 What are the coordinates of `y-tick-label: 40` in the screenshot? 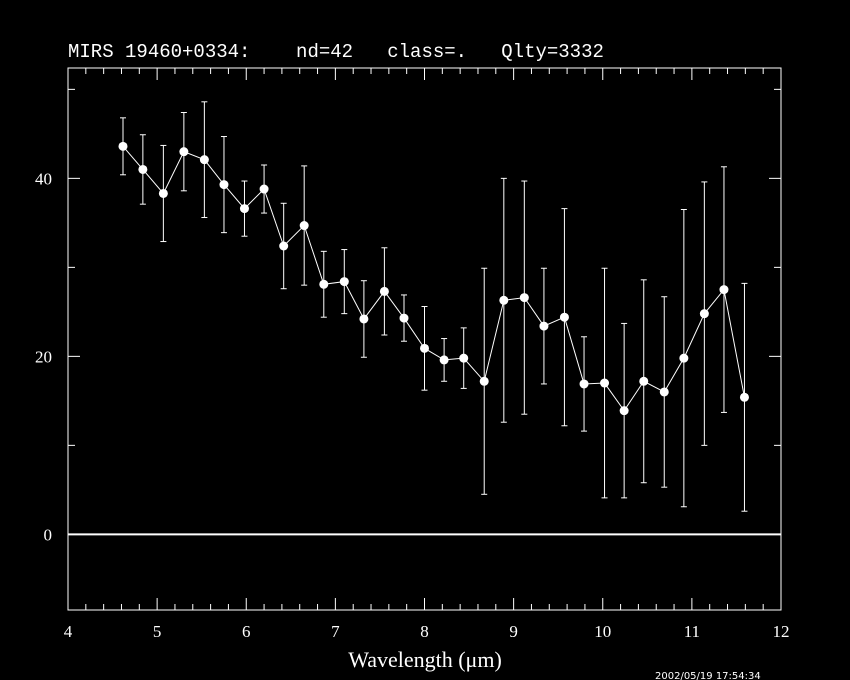 It's located at (43, 178).